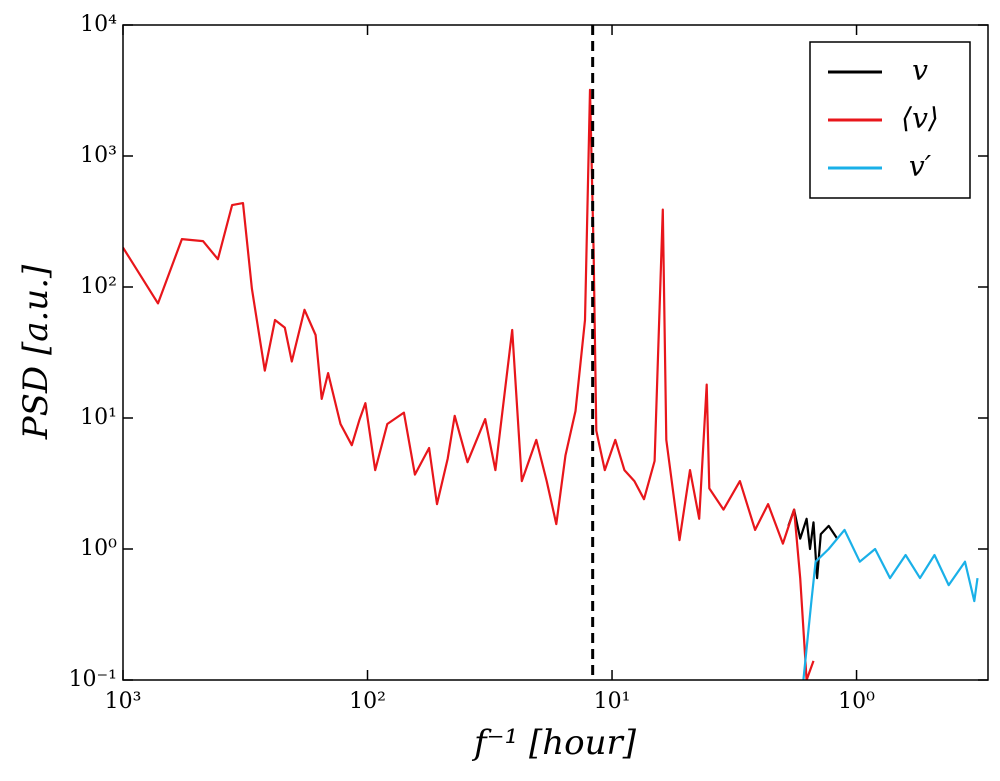 This screenshot has height=781, width=1000. I want to click on y-tick-label: 10³, so click(98, 155).